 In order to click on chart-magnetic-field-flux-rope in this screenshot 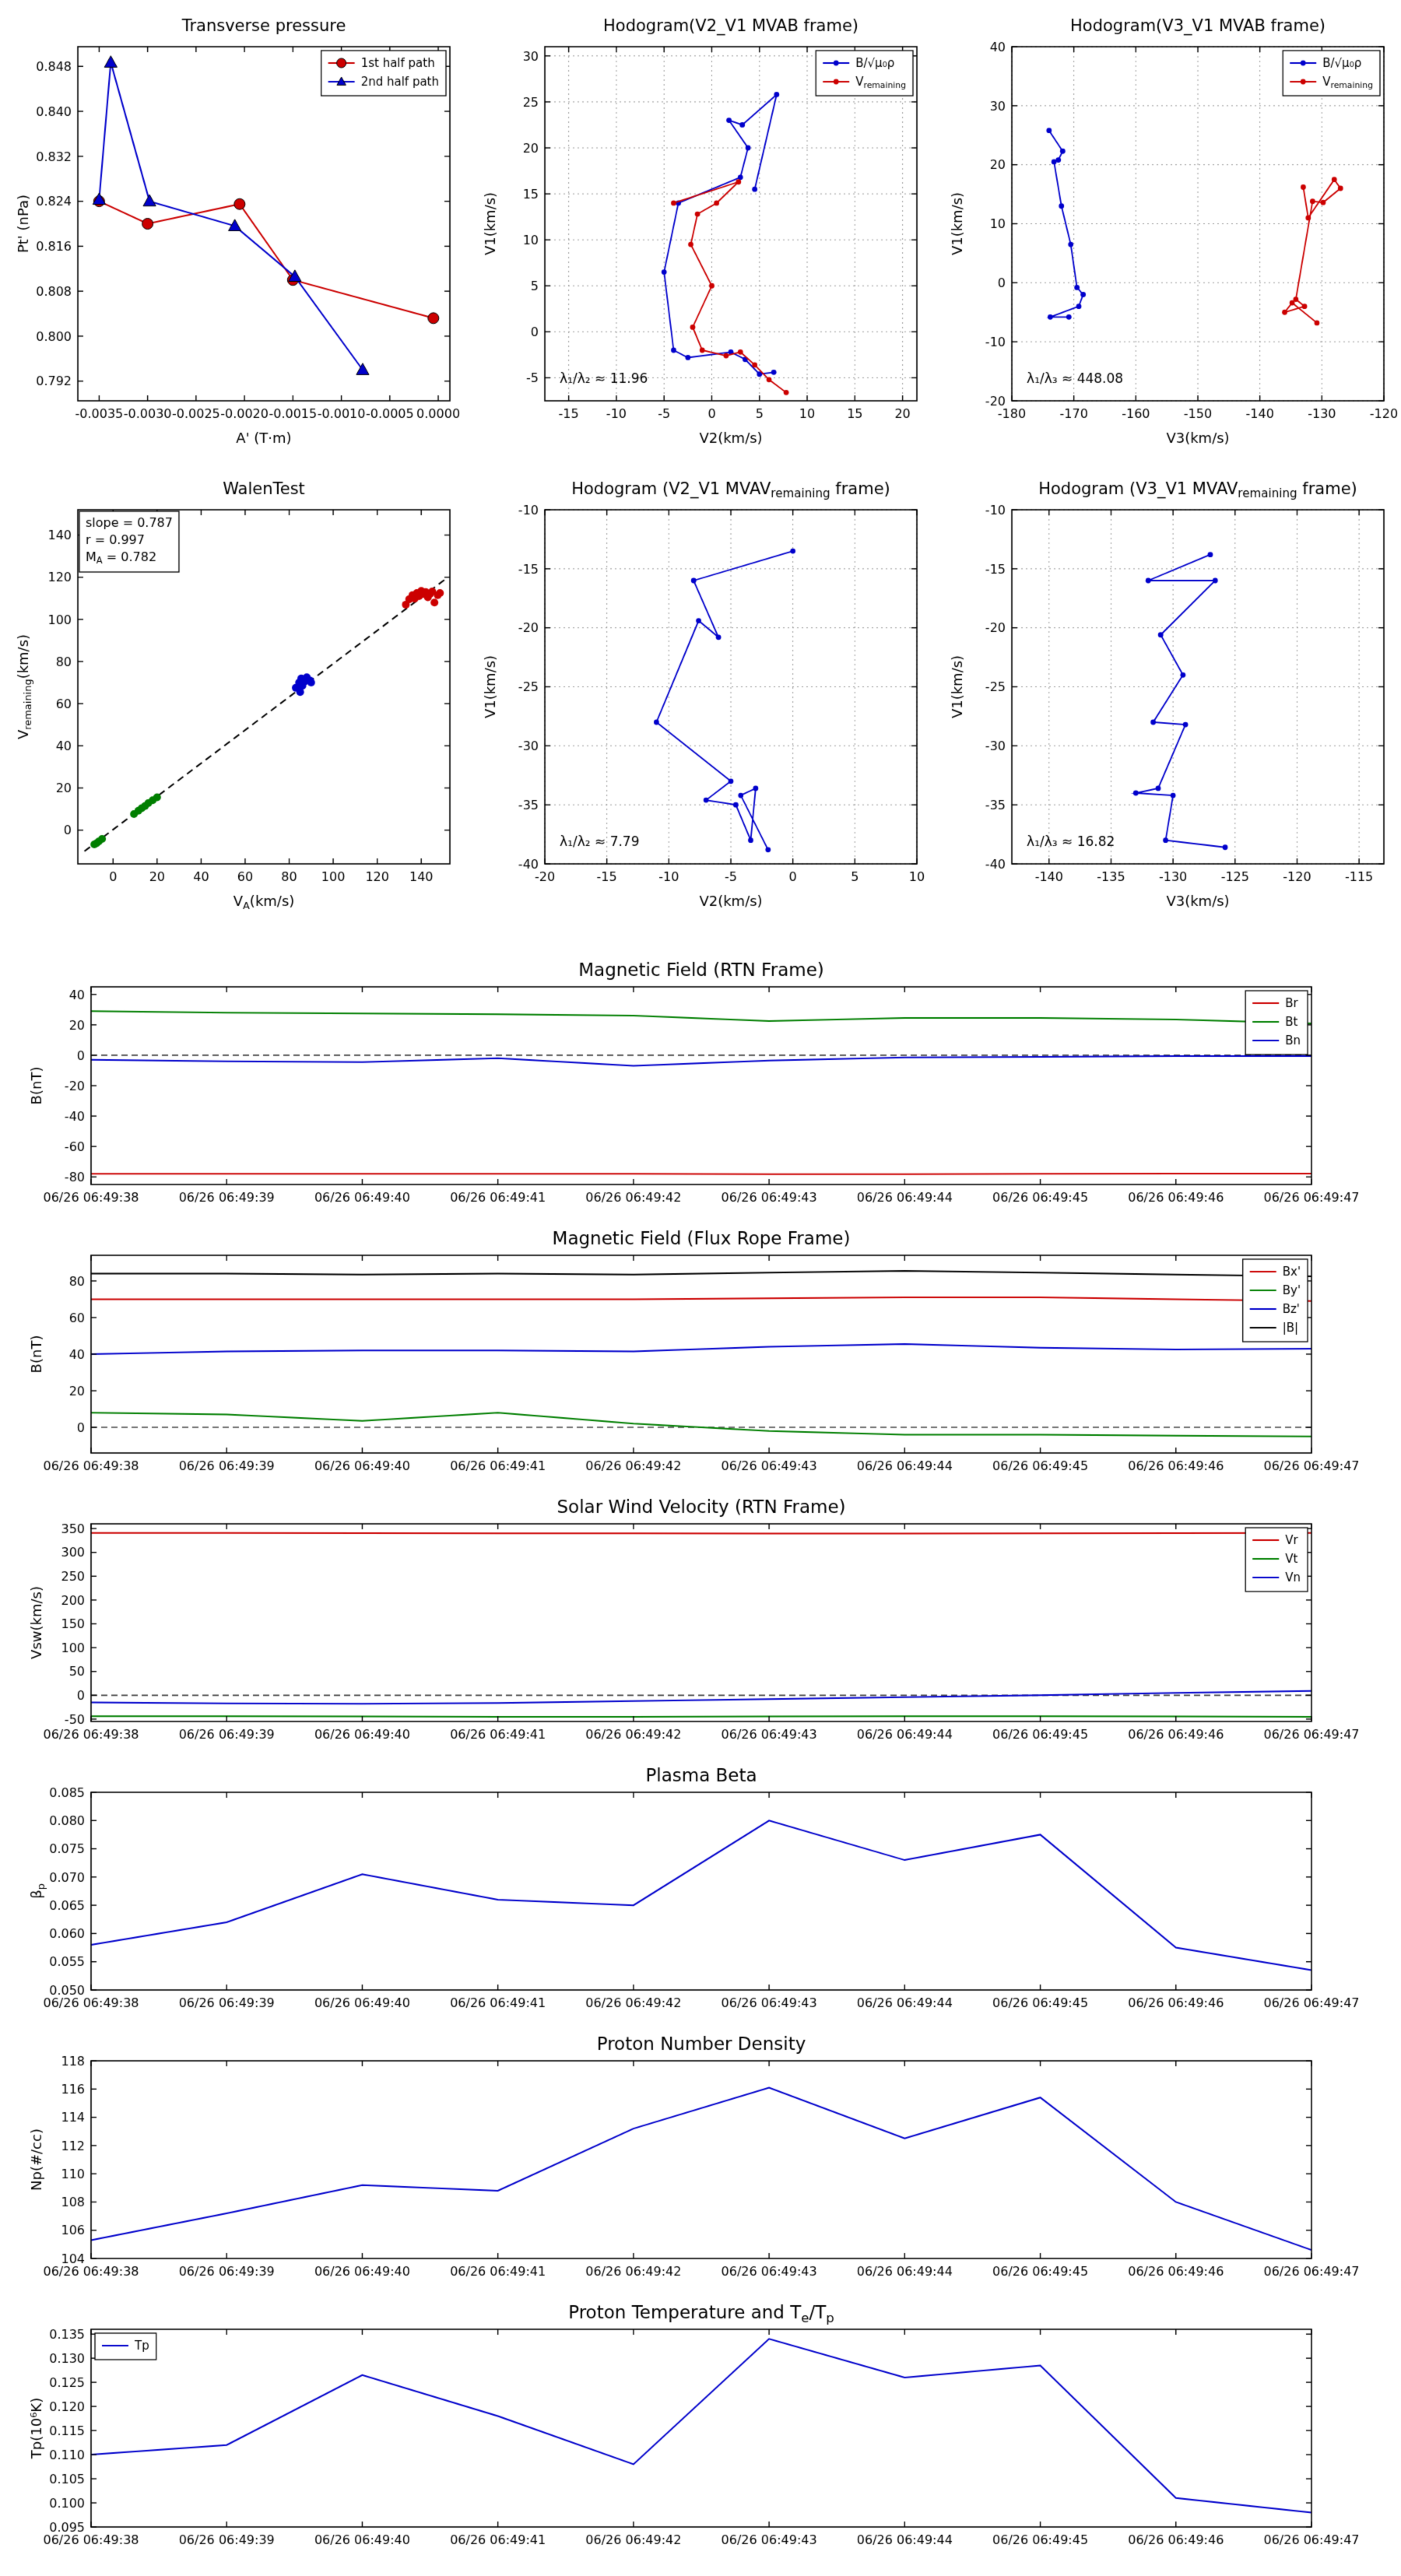, I will do `click(700, 1360)`.